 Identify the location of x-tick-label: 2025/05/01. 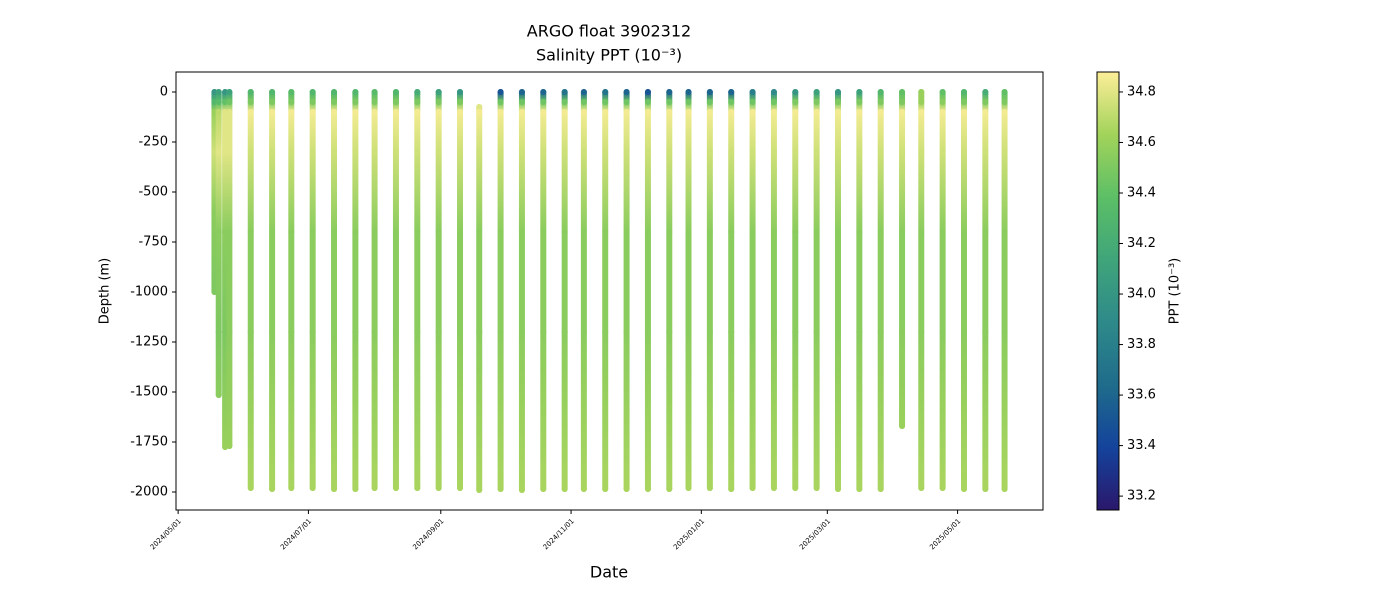
(945, 534).